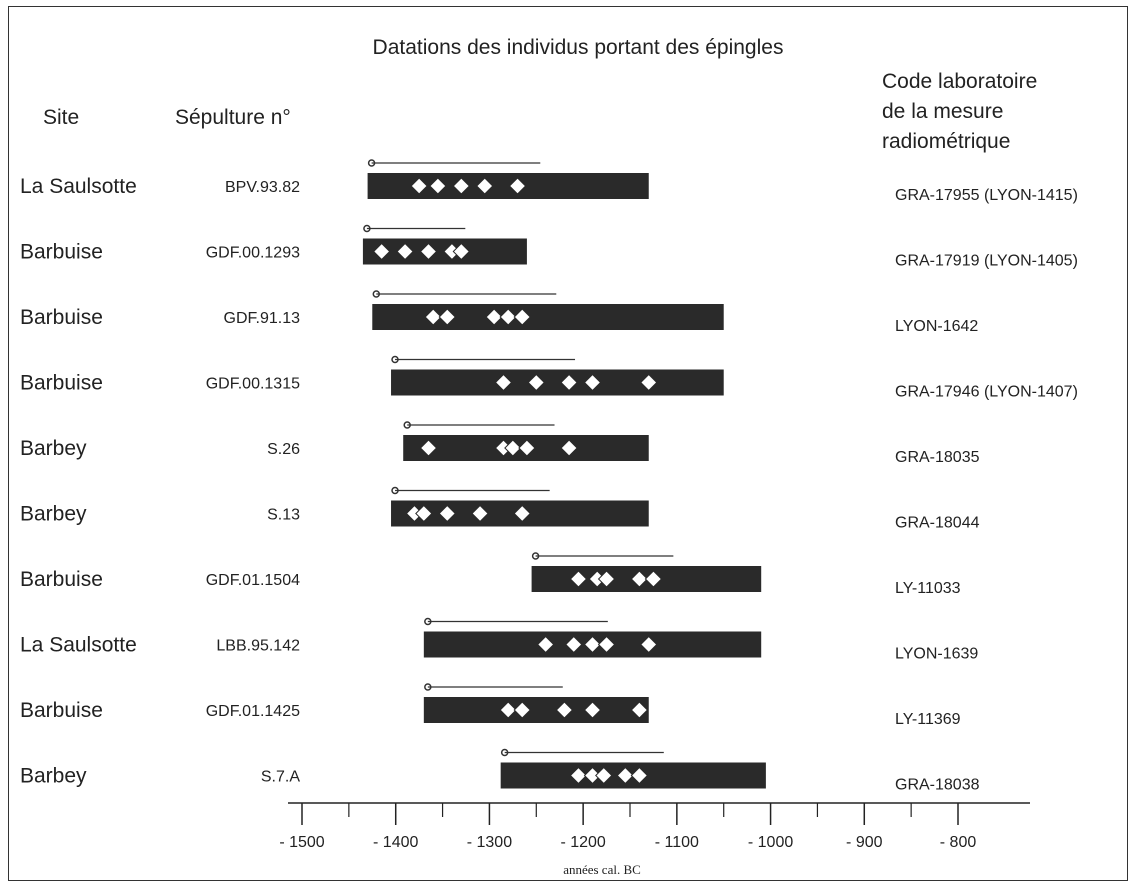 The height and width of the screenshot is (885, 1130). Describe the element at coordinates (986, 195) in the screenshot. I see `lab-code-label: GRA-17955 (LYON-1415)` at that location.